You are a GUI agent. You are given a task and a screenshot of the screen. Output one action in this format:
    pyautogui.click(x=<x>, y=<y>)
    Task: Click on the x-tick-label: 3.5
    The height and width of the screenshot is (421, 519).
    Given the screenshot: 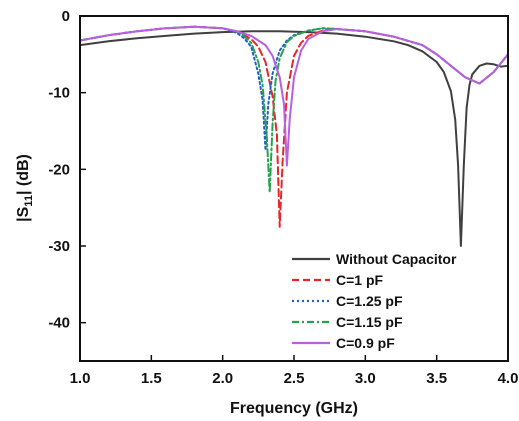 What is the action you would take?
    pyautogui.click(x=436, y=378)
    